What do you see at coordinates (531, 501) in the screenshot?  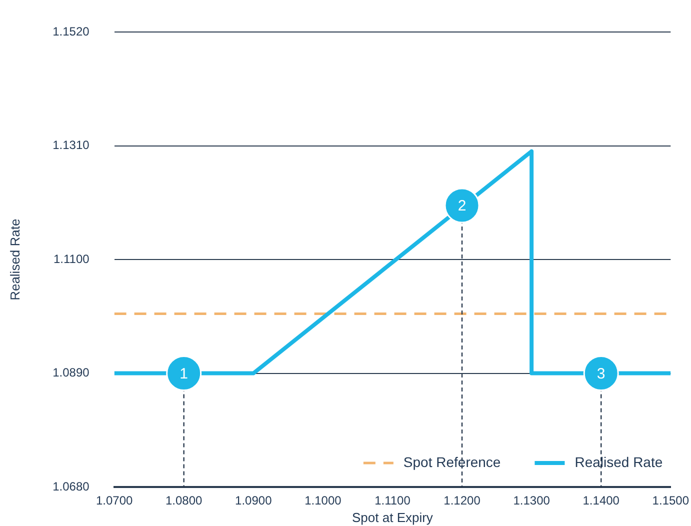 I see `x-tick-label: 1.1300` at bounding box center [531, 501].